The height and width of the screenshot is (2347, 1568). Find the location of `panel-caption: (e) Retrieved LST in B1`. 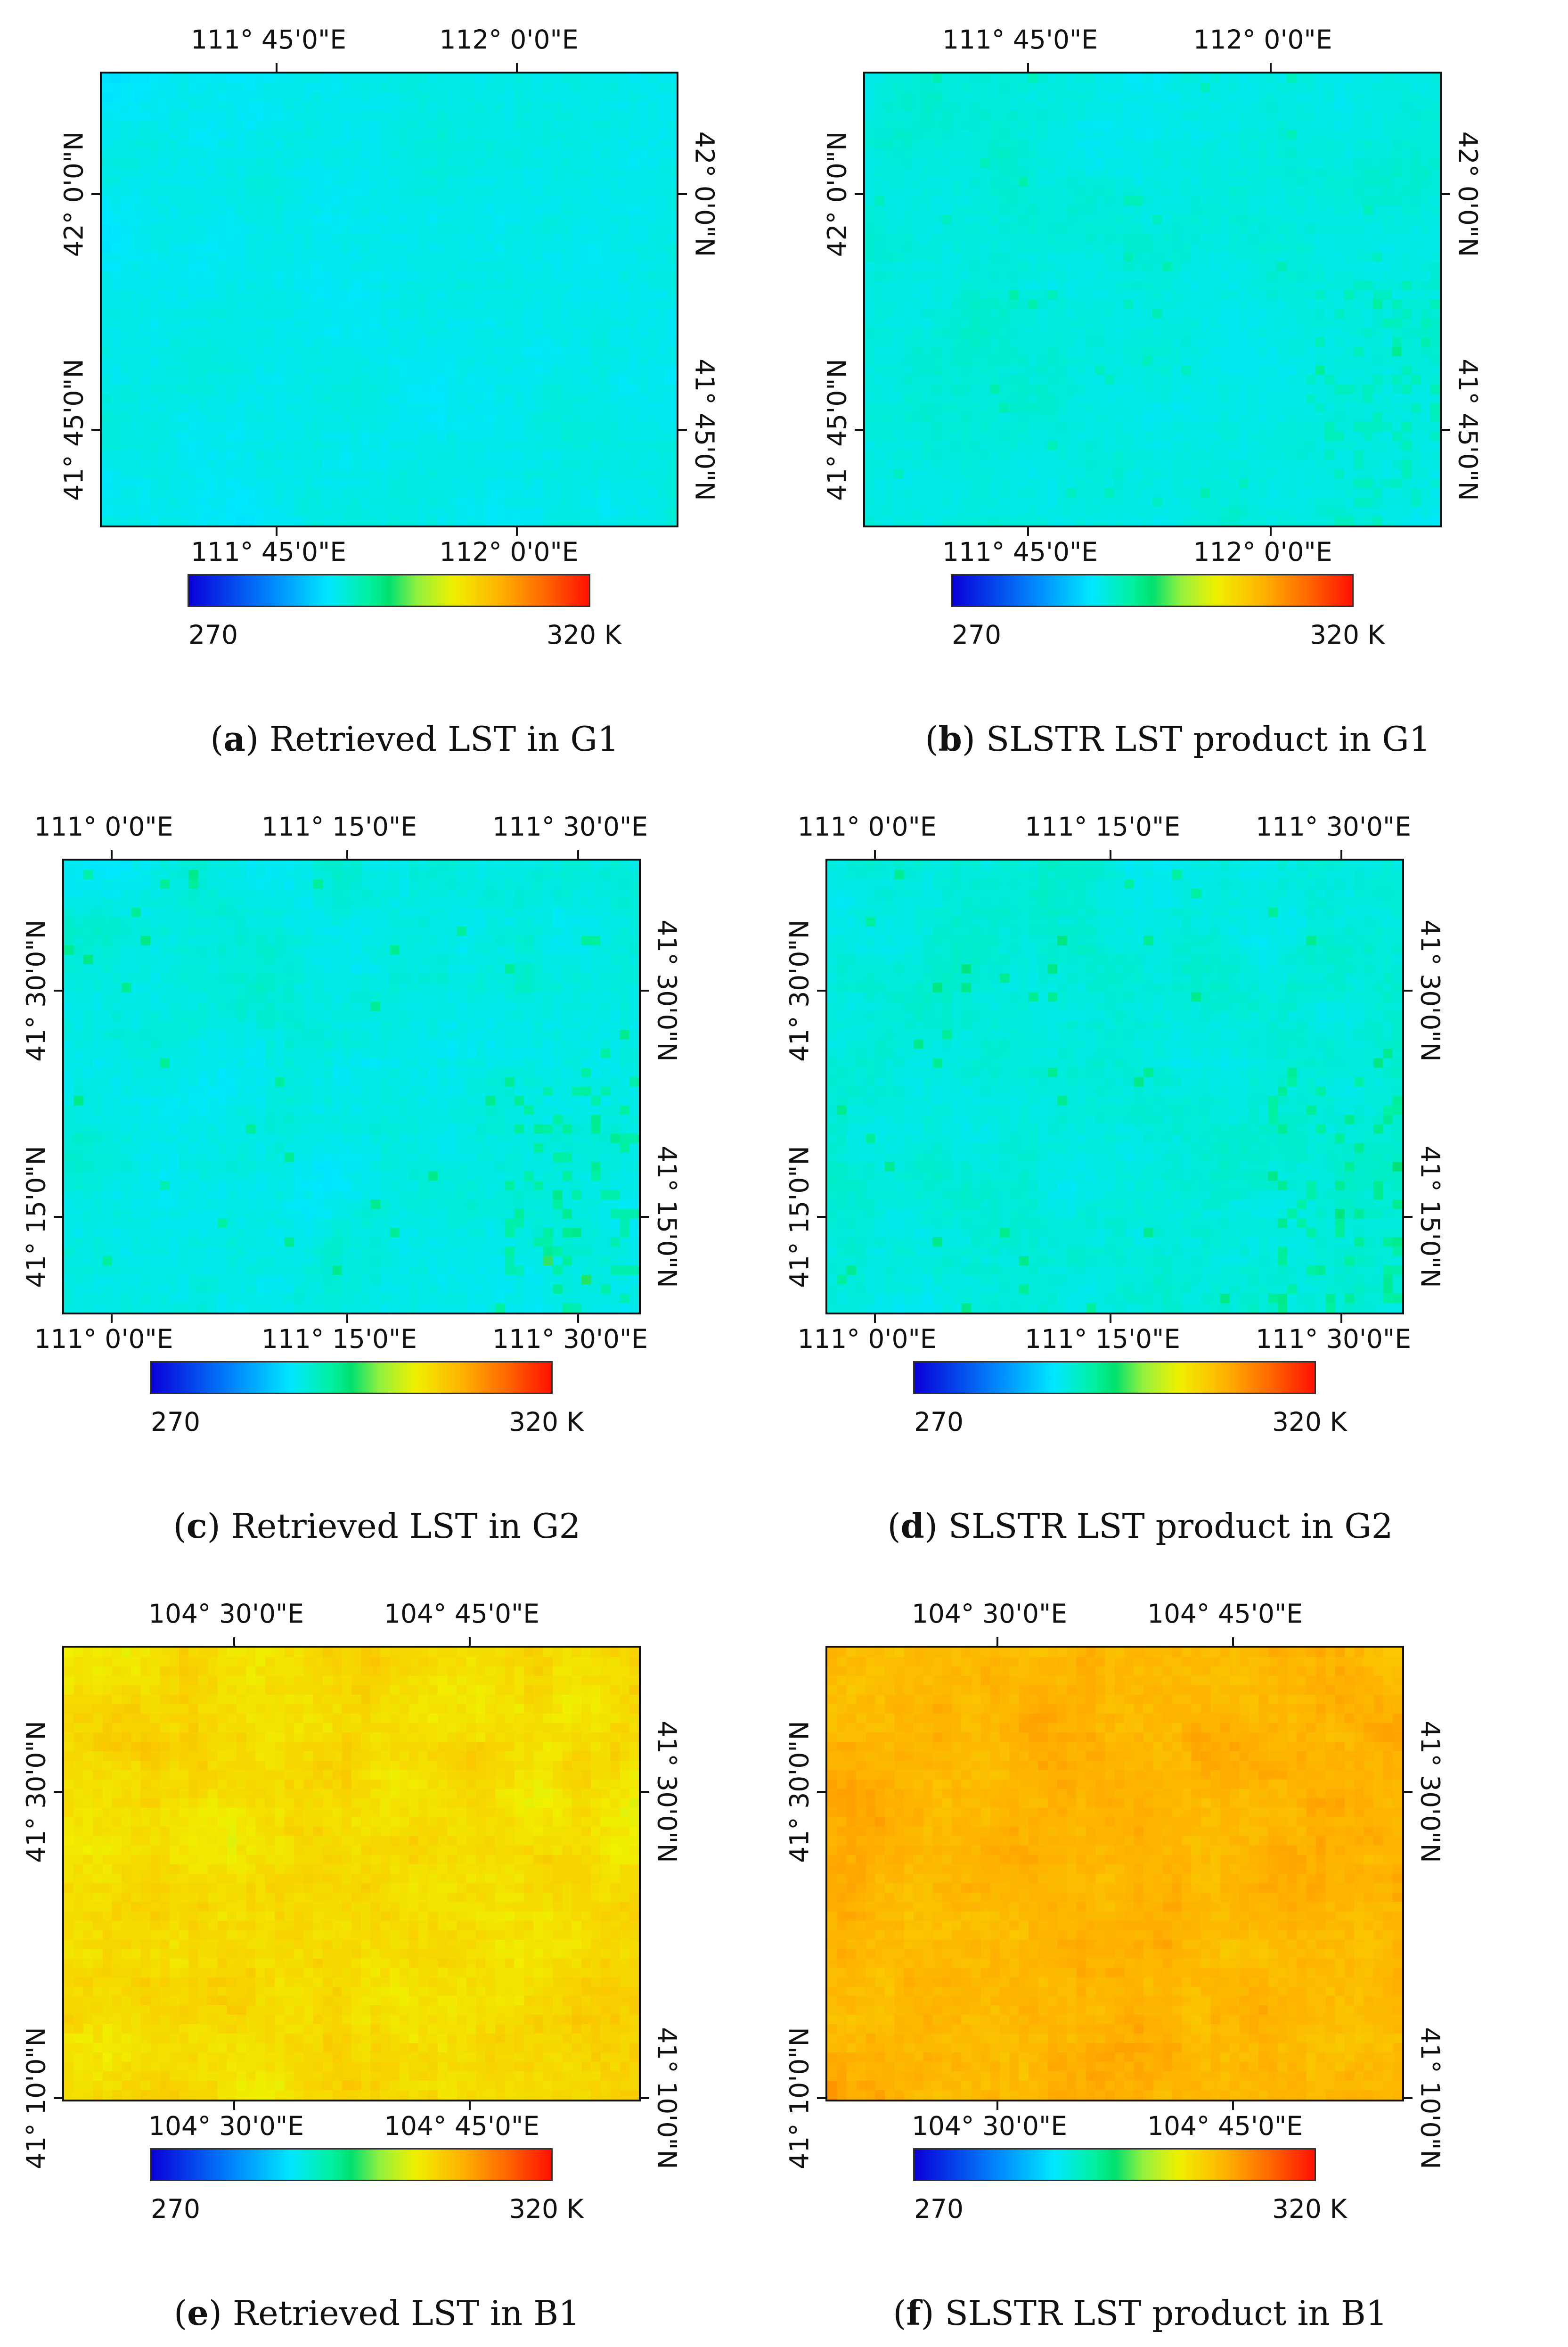

panel-caption: (e) Retrieved LST in B1 is located at coordinates (377, 2313).